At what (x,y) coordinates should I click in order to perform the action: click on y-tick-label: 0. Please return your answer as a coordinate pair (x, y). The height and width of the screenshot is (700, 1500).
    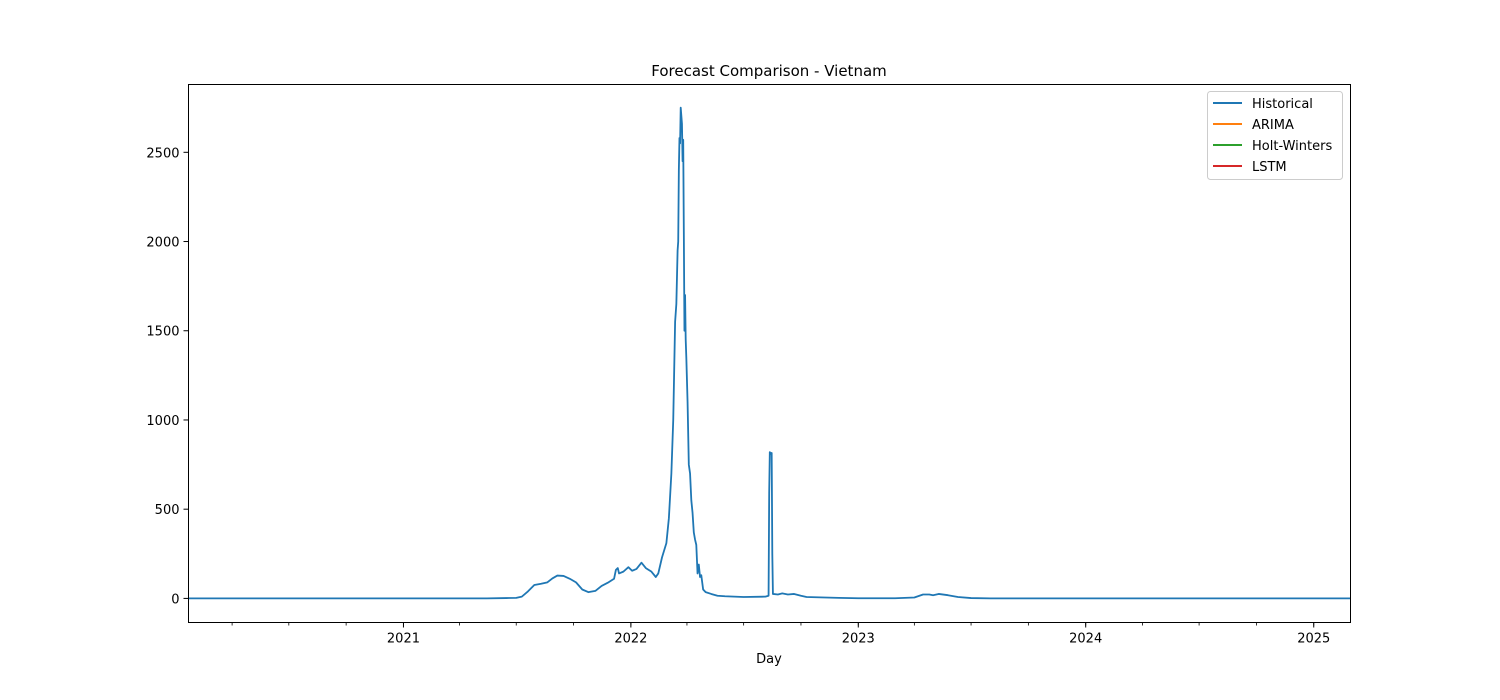
    Looking at the image, I should click on (175, 599).